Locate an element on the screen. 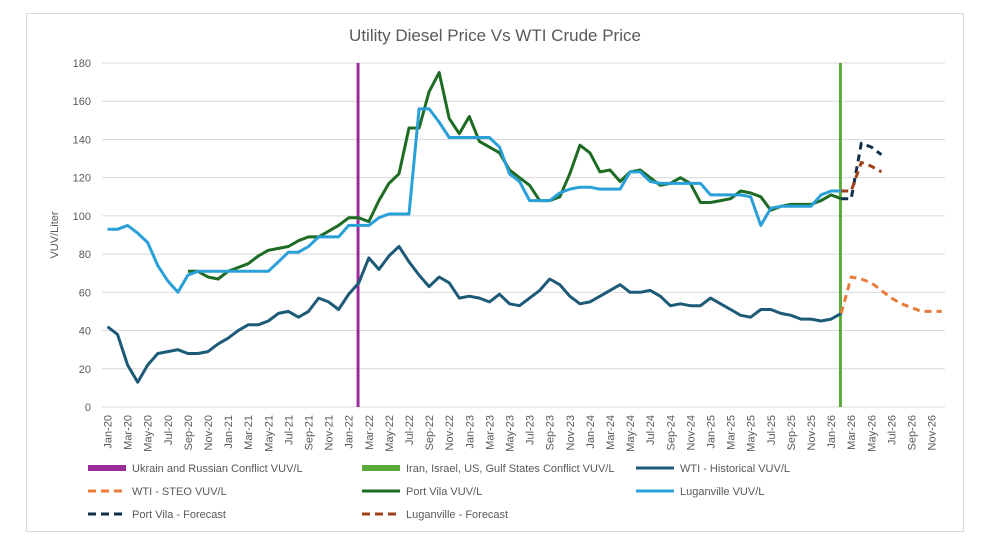  x-tick-label: Jul-25 is located at coordinates (772, 430).